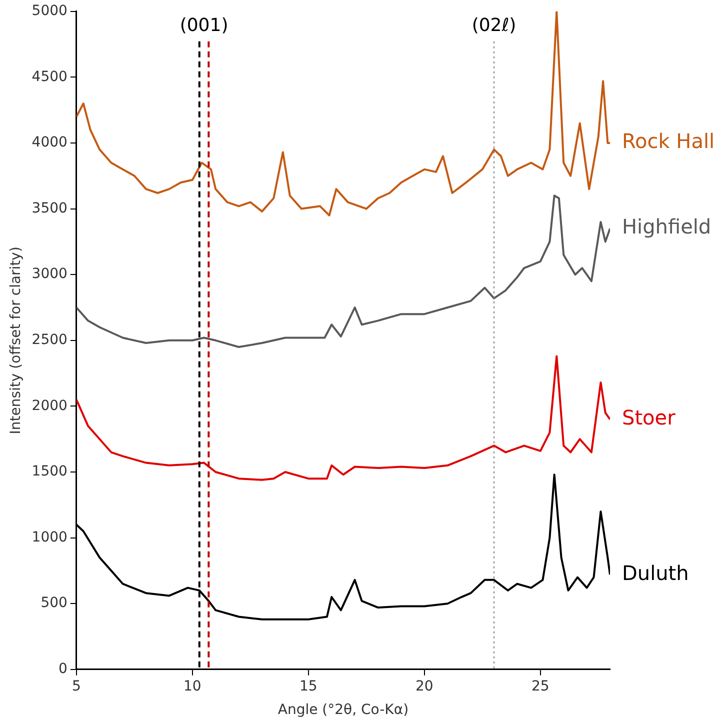 The height and width of the screenshot is (727, 728). Describe the element at coordinates (16, 340) in the screenshot. I see `y-axis-title: Intensity (offset for clarity)` at that location.